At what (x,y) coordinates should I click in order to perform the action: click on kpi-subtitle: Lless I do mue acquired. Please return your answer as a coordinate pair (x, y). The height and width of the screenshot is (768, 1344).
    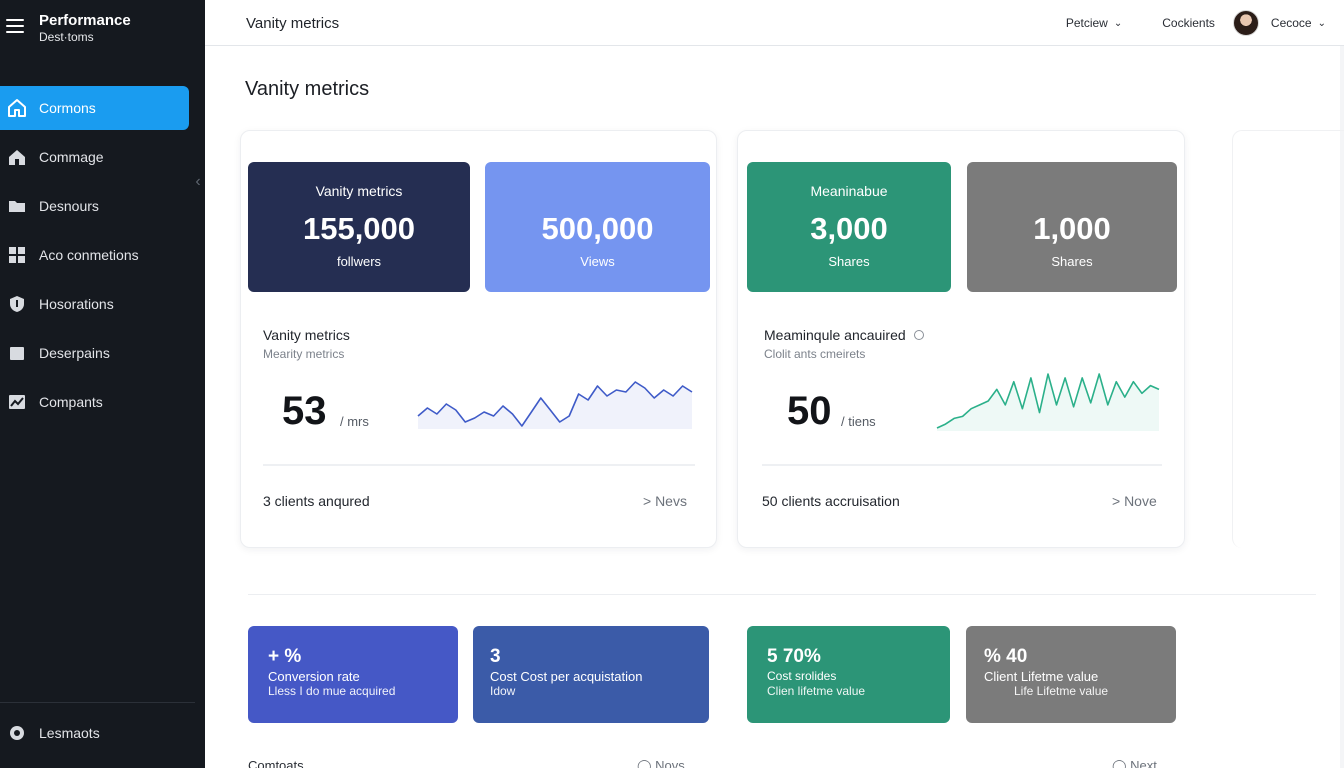
    Looking at the image, I should click on (332, 691).